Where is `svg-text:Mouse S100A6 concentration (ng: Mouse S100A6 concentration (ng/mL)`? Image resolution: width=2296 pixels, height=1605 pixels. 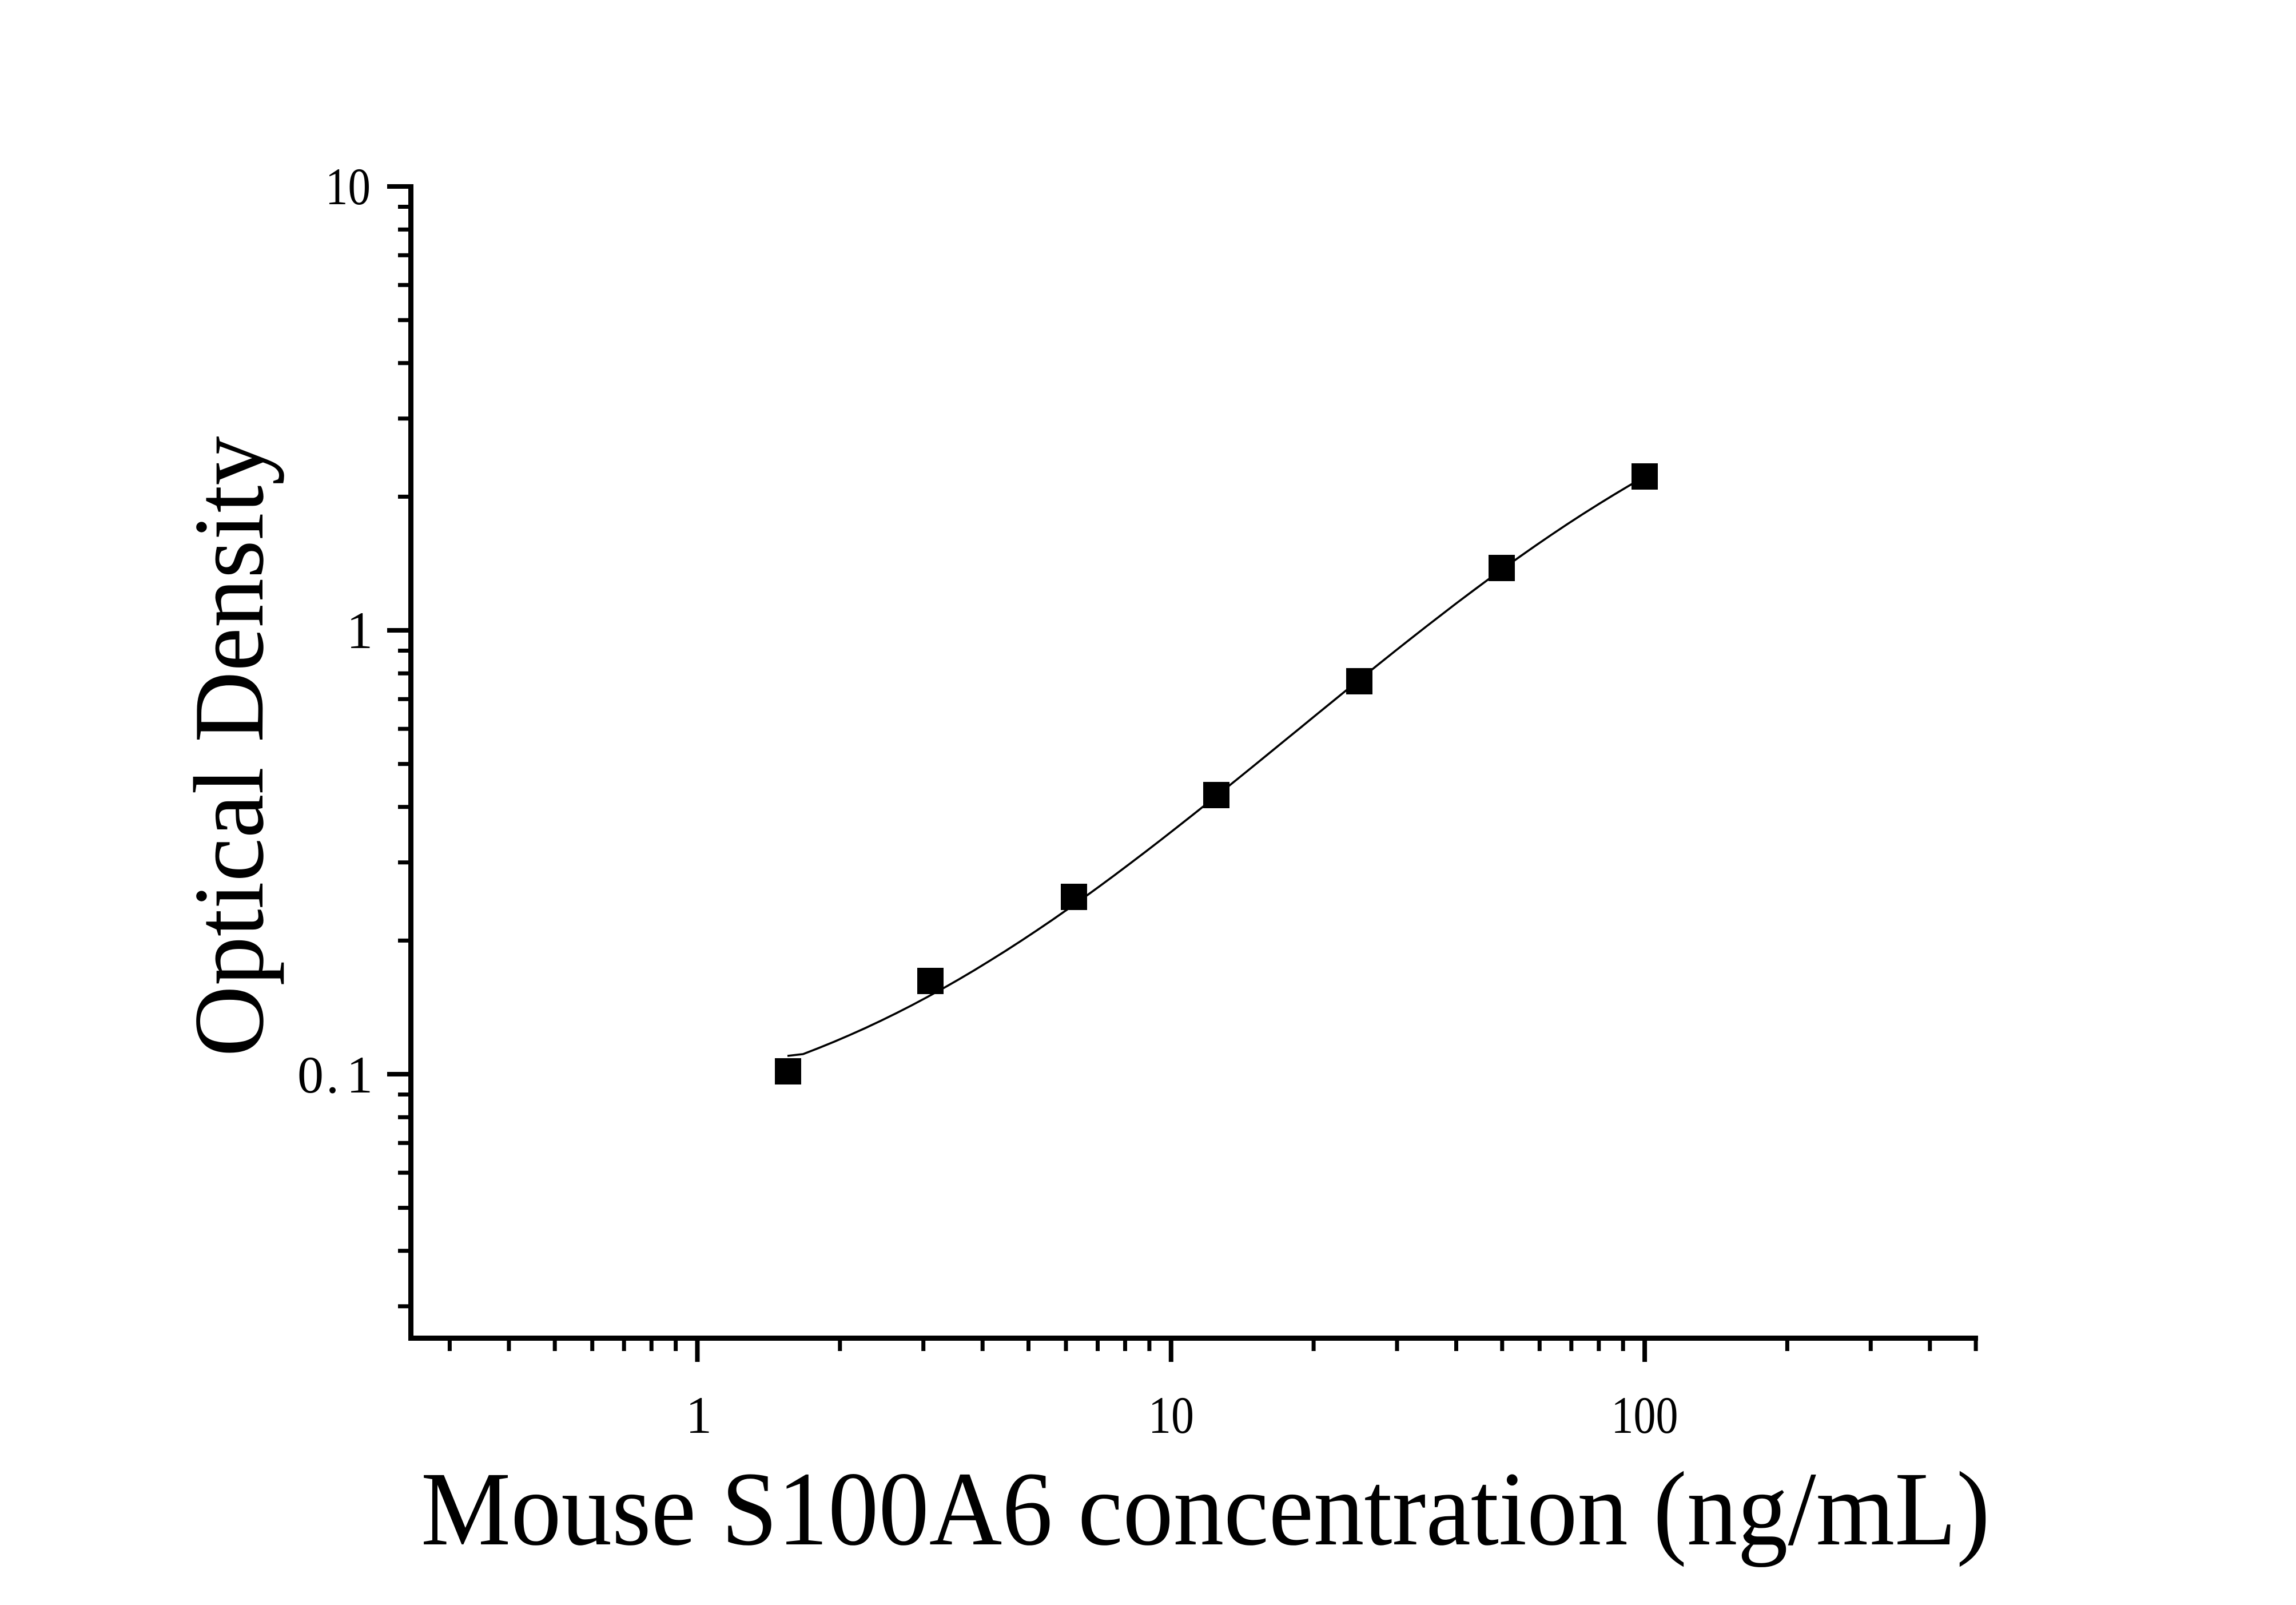
svg-text:Mouse S100A6 concentration (ng: Mouse S100A6 concentration (ng/mL) is located at coordinates (1205, 1509).